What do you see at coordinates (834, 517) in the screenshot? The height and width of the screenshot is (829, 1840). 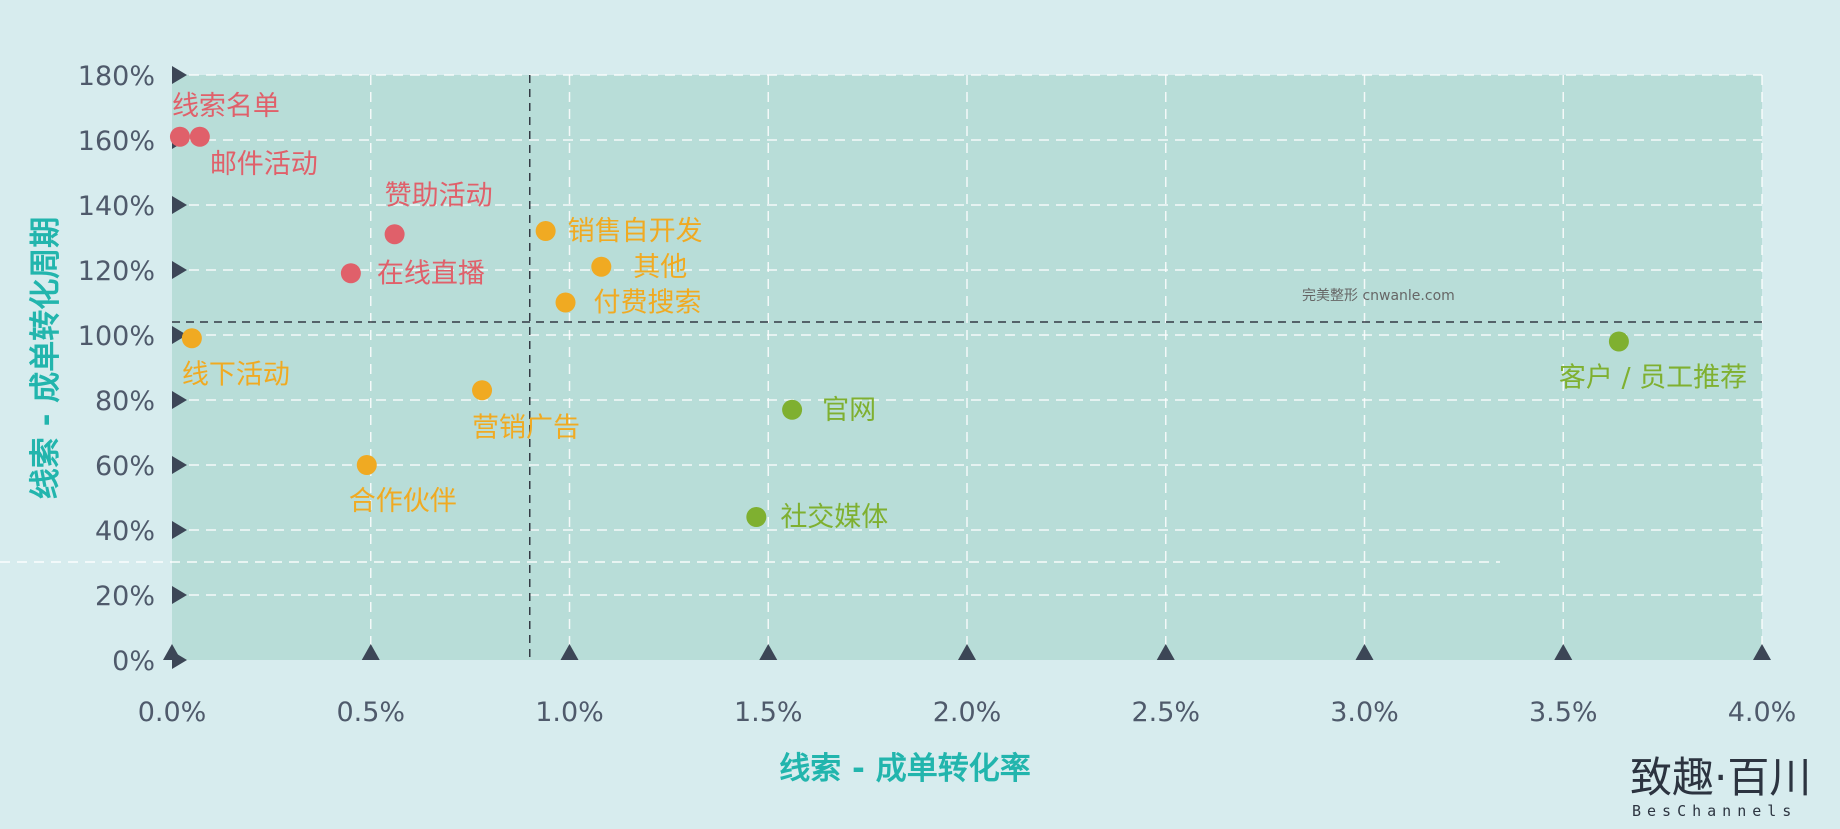 I see `data-point-label: 社交媒体` at bounding box center [834, 517].